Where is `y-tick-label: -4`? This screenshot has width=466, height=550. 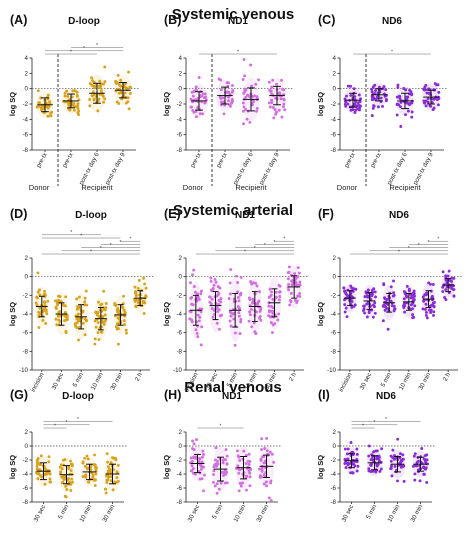
y-tick-label: -4 is located at coordinates (333, 314).